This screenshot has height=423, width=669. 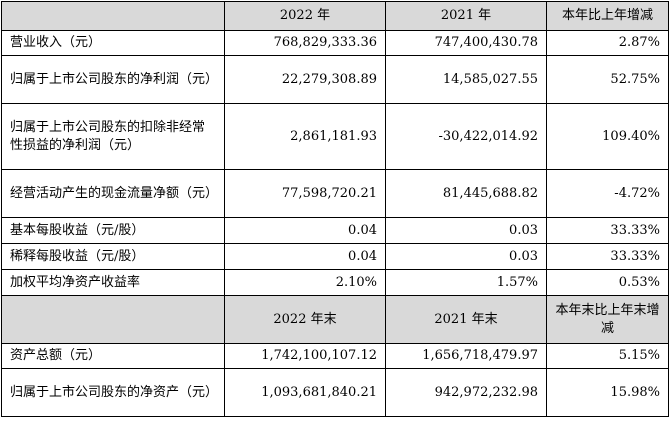 I want to click on row-label: 稀释每股收益（元/股）, so click(x=113, y=256).